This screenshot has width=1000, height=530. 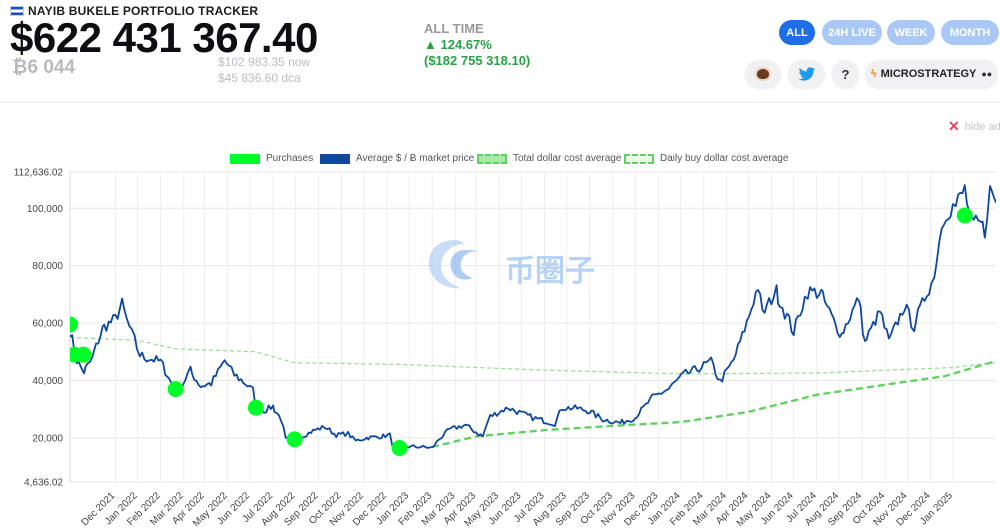 What do you see at coordinates (797, 32) in the screenshot?
I see `tab-all: ALL` at bounding box center [797, 32].